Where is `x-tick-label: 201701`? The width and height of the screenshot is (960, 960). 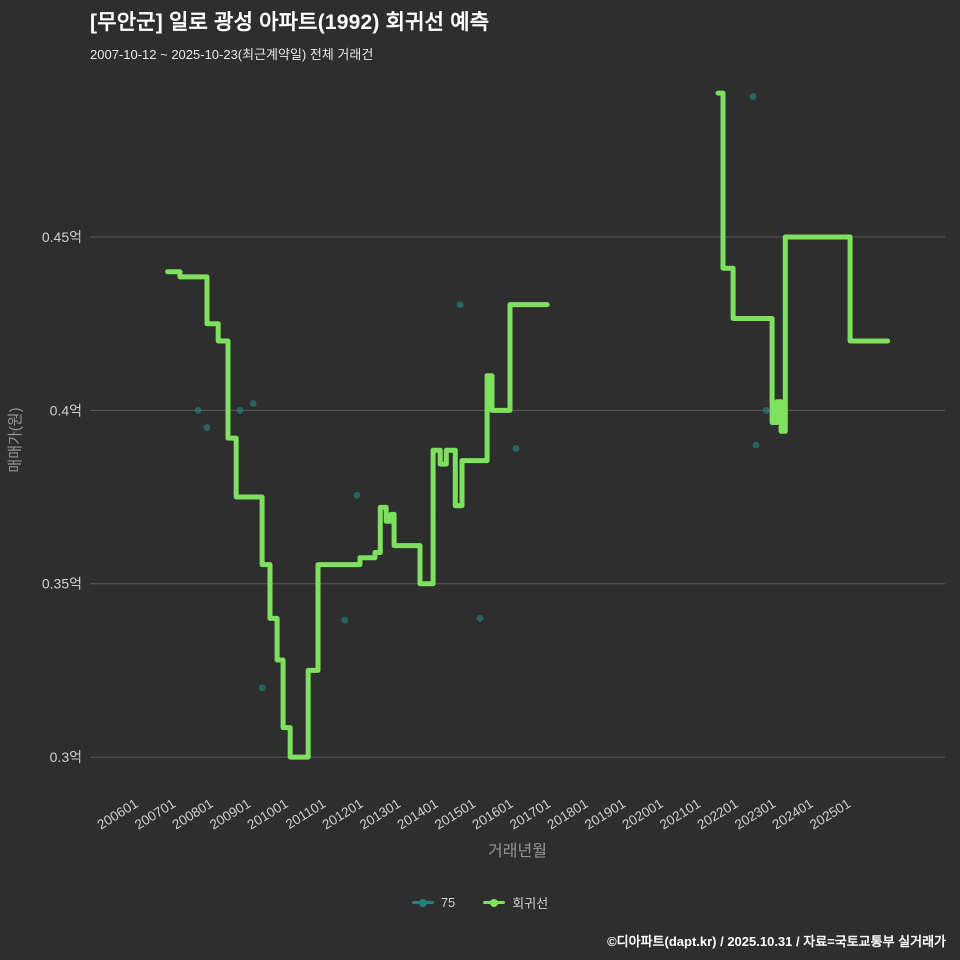
x-tick-label: 201701 is located at coordinates (530, 814).